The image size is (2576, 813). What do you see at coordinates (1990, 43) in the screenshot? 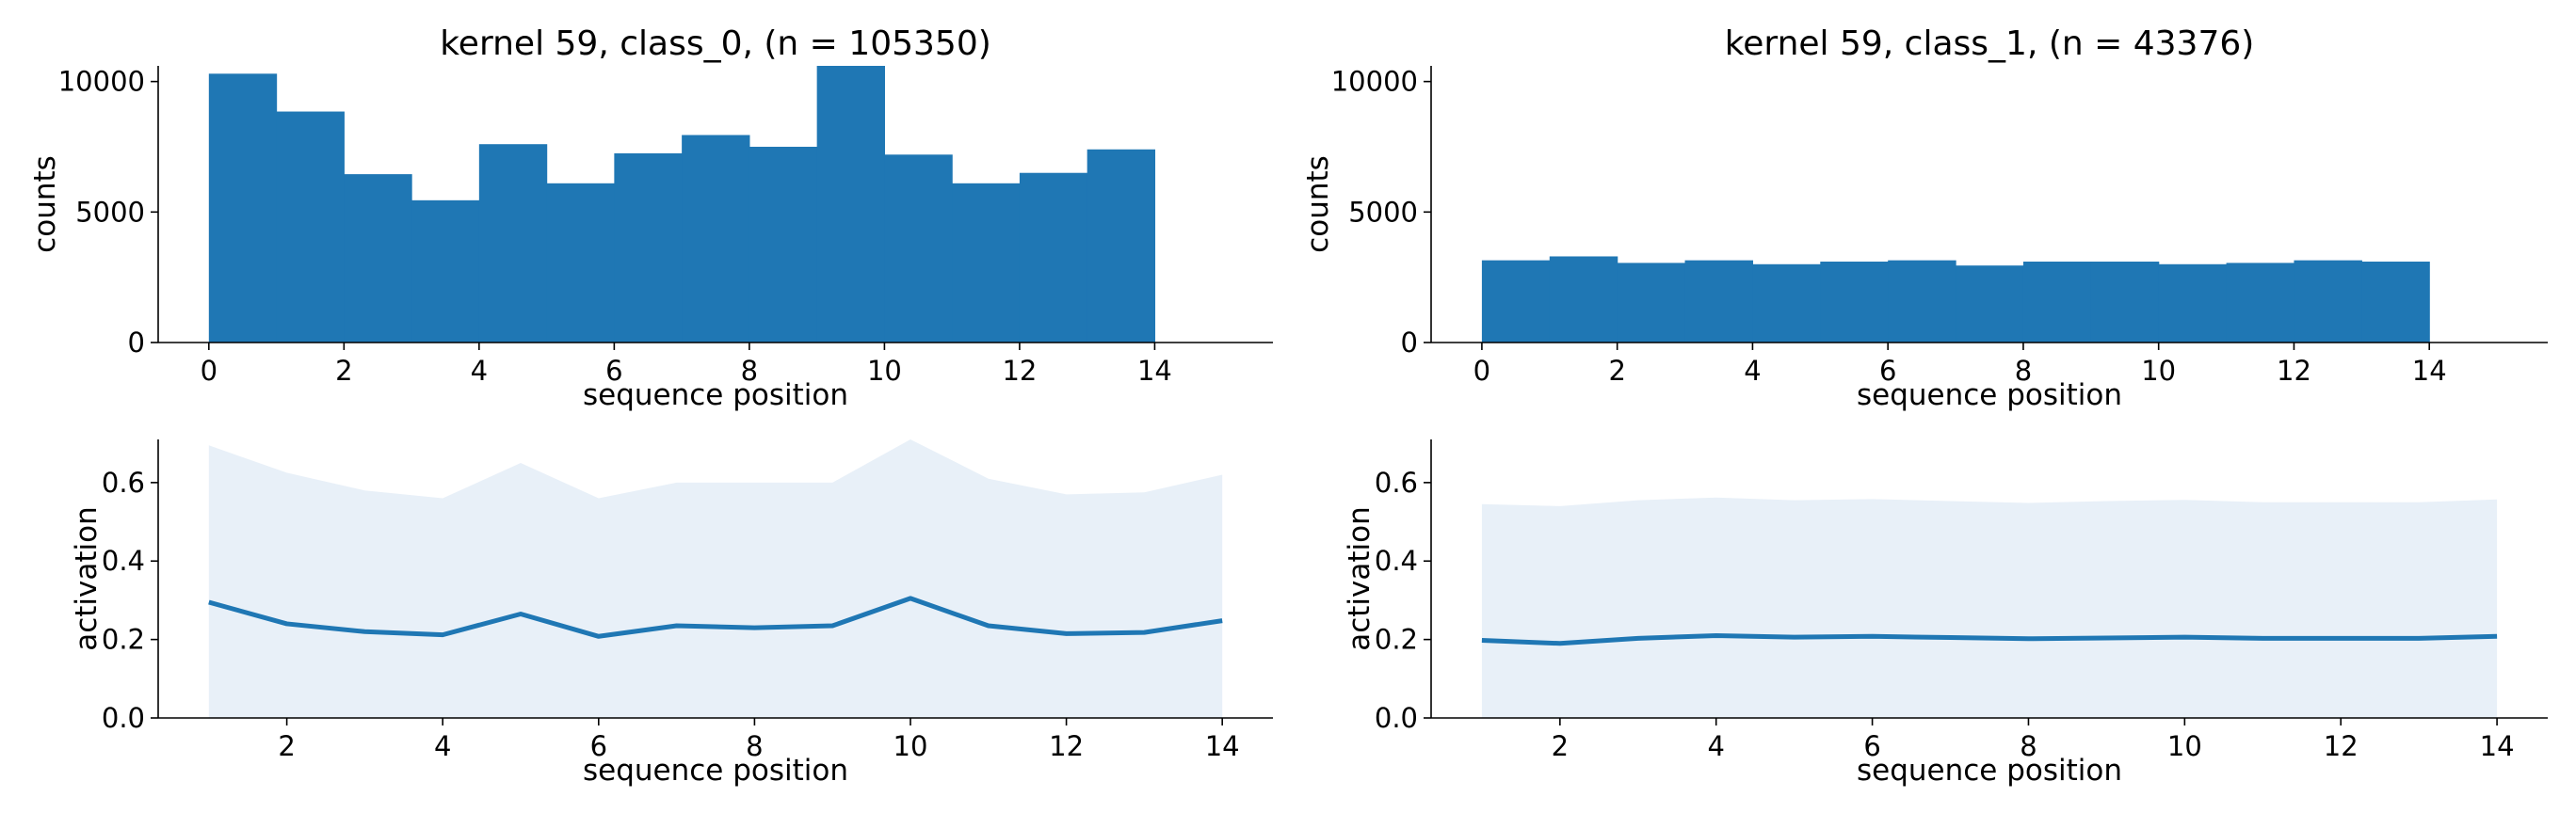
I see `chart-title: kernel 59, class_1, (n = 43376)` at bounding box center [1990, 43].